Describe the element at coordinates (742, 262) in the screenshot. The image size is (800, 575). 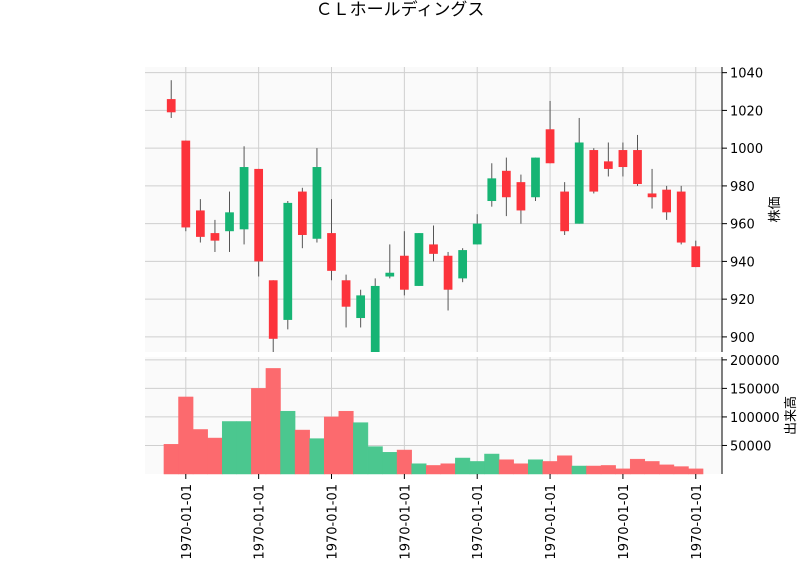
I see `price-tick-label: 940` at that location.